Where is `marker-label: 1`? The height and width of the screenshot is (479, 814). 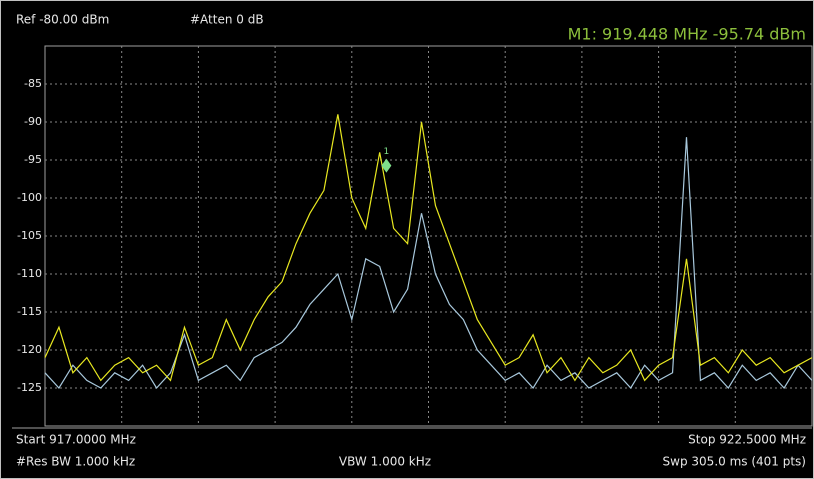
marker-label: 1 is located at coordinates (387, 152).